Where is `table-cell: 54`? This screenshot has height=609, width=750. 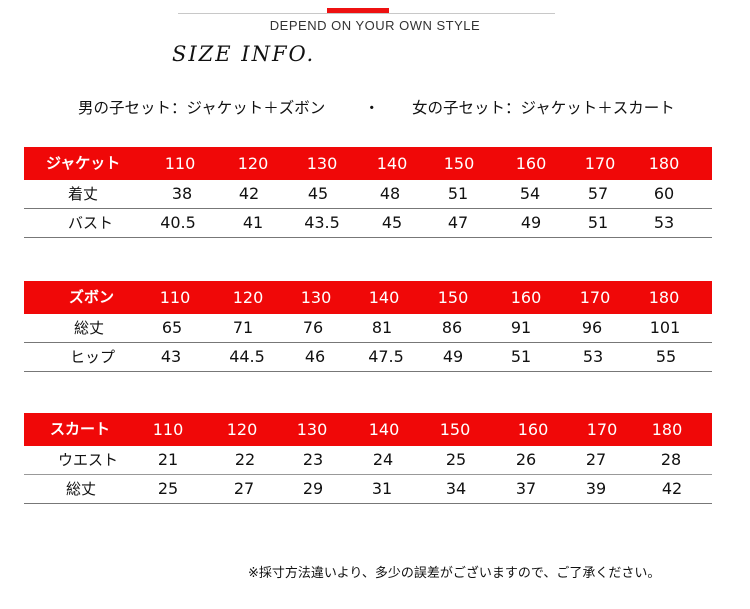 table-cell: 54 is located at coordinates (530, 193).